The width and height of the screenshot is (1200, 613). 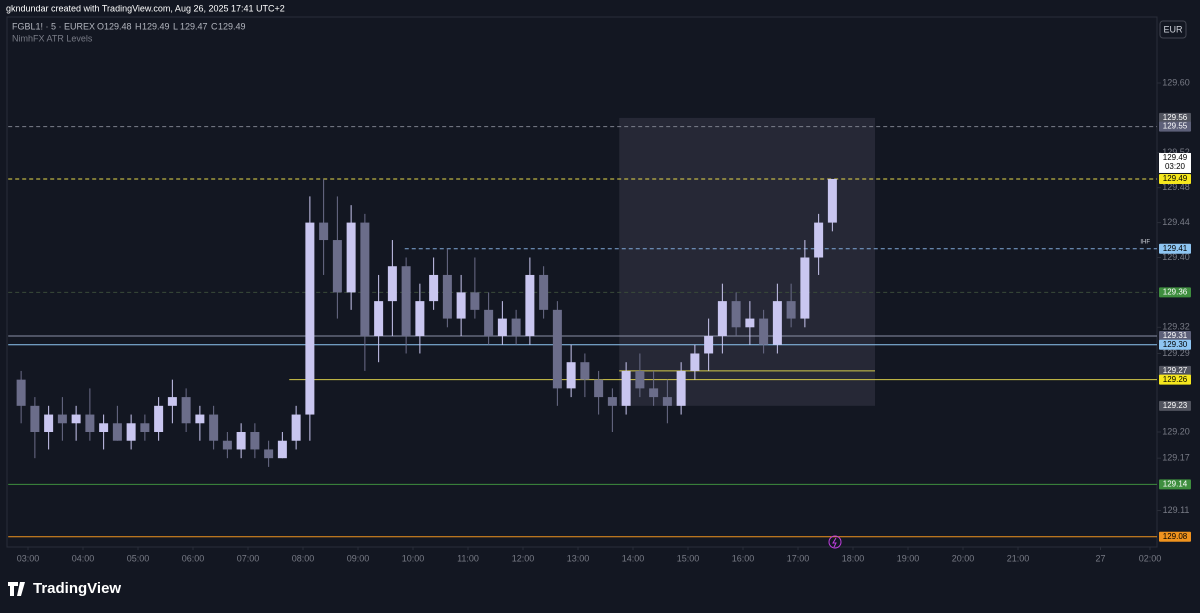 What do you see at coordinates (1176, 510) in the screenshot?
I see `y-tick-label: 129.11` at bounding box center [1176, 510].